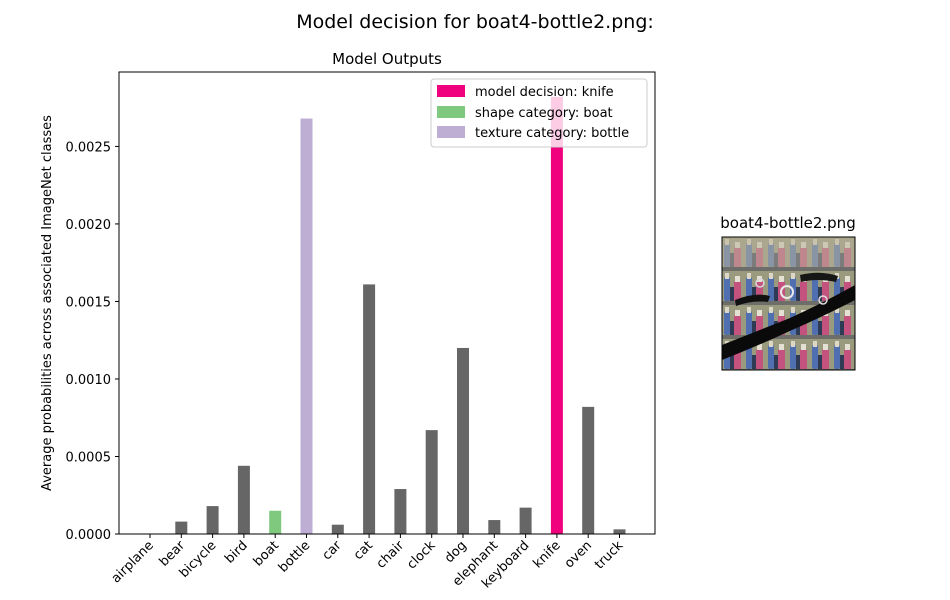 This screenshot has width=950, height=600. I want to click on bar-truck, so click(619, 531).